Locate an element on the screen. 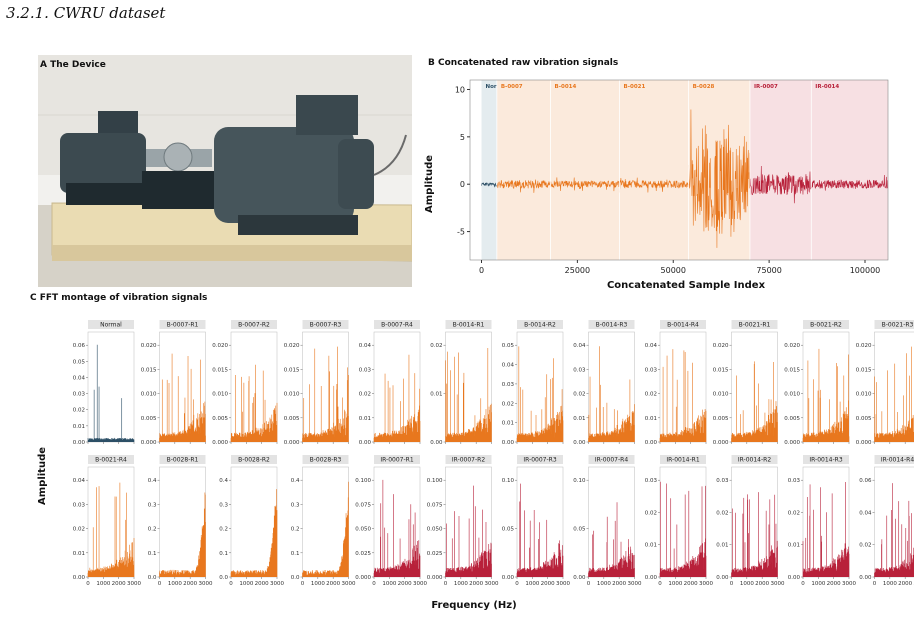  subplot-title: IR-0007-R4 is located at coordinates (611, 460).